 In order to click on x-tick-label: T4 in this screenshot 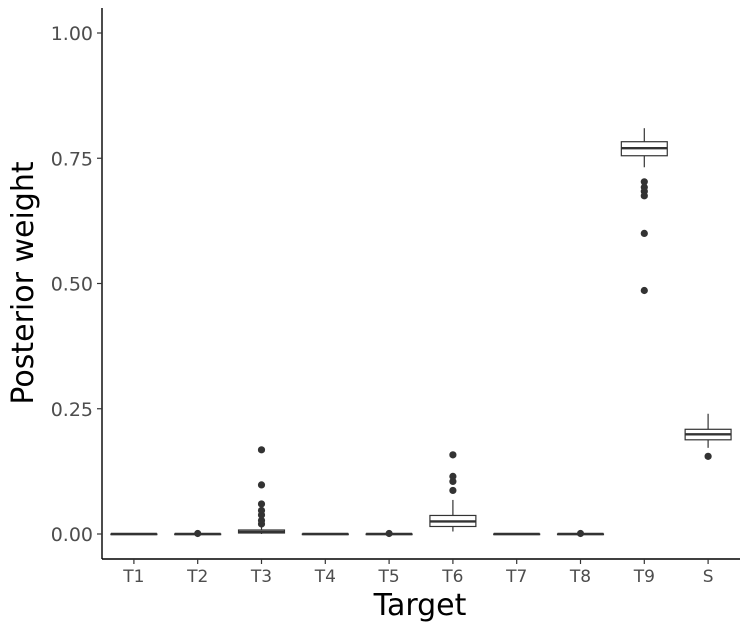, I will do `click(325, 577)`.